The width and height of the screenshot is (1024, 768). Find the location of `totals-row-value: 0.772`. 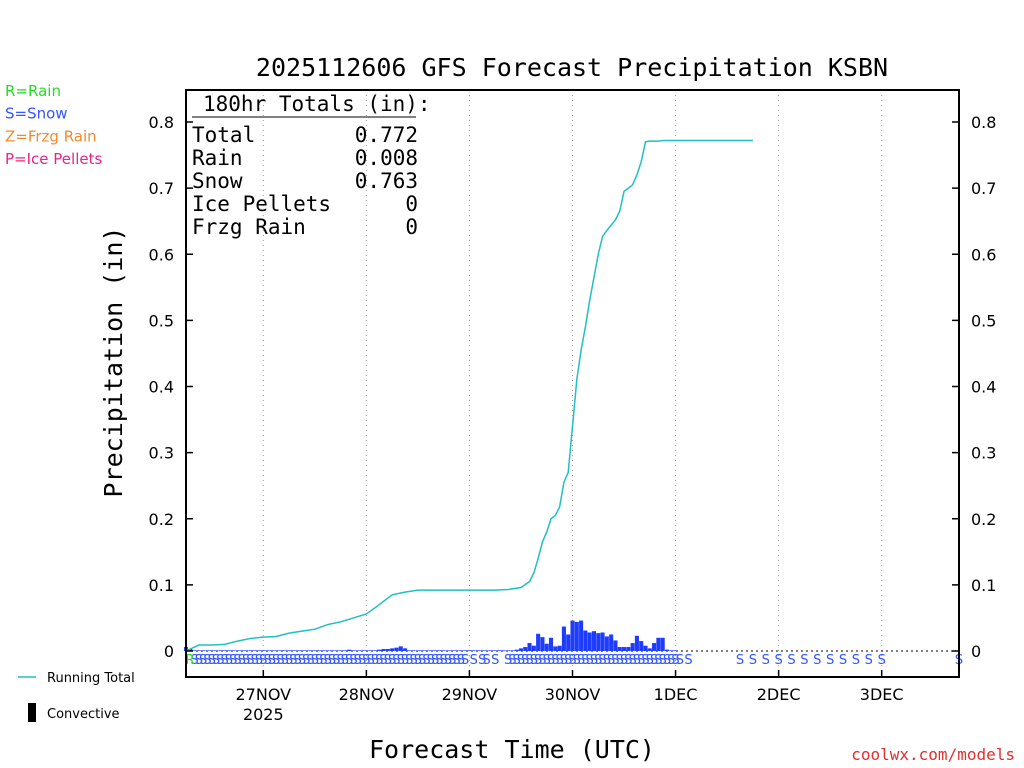

totals-row-value: 0.772 is located at coordinates (386, 135).